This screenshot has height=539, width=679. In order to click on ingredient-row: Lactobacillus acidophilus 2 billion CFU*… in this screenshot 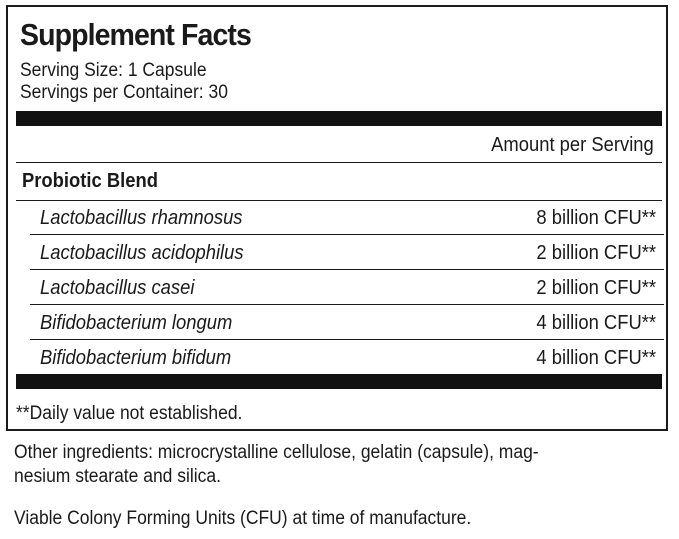, I will do `click(339, 252)`.